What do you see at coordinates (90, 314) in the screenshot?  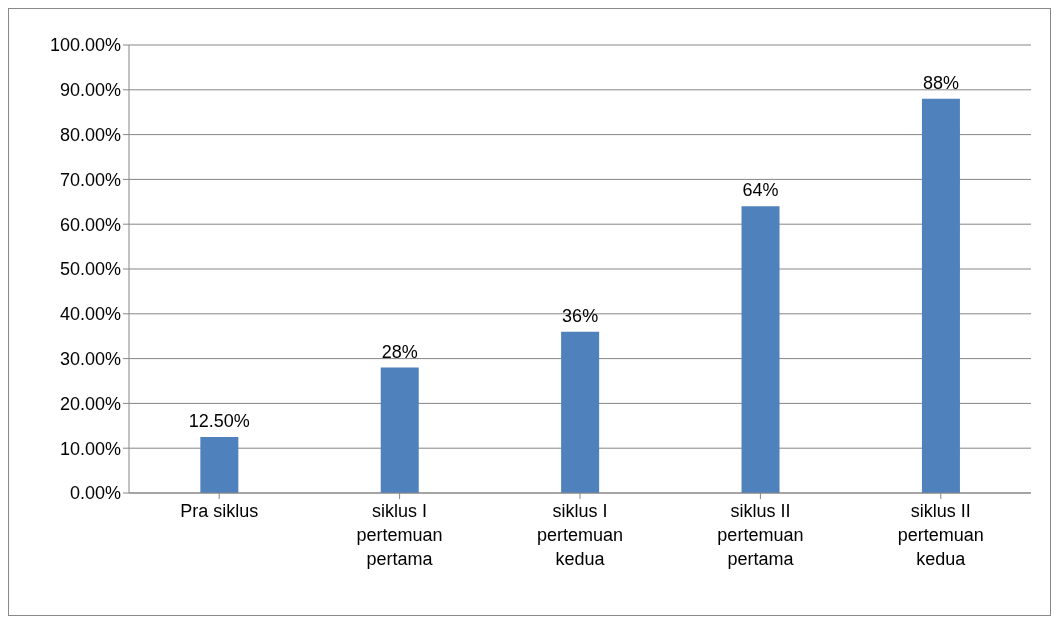 I see `y-tick-label: 40.00%` at bounding box center [90, 314].